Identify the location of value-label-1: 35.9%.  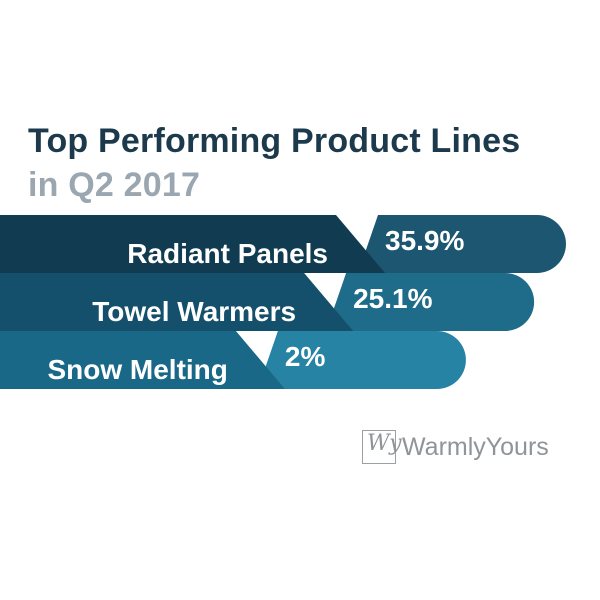
(424, 240).